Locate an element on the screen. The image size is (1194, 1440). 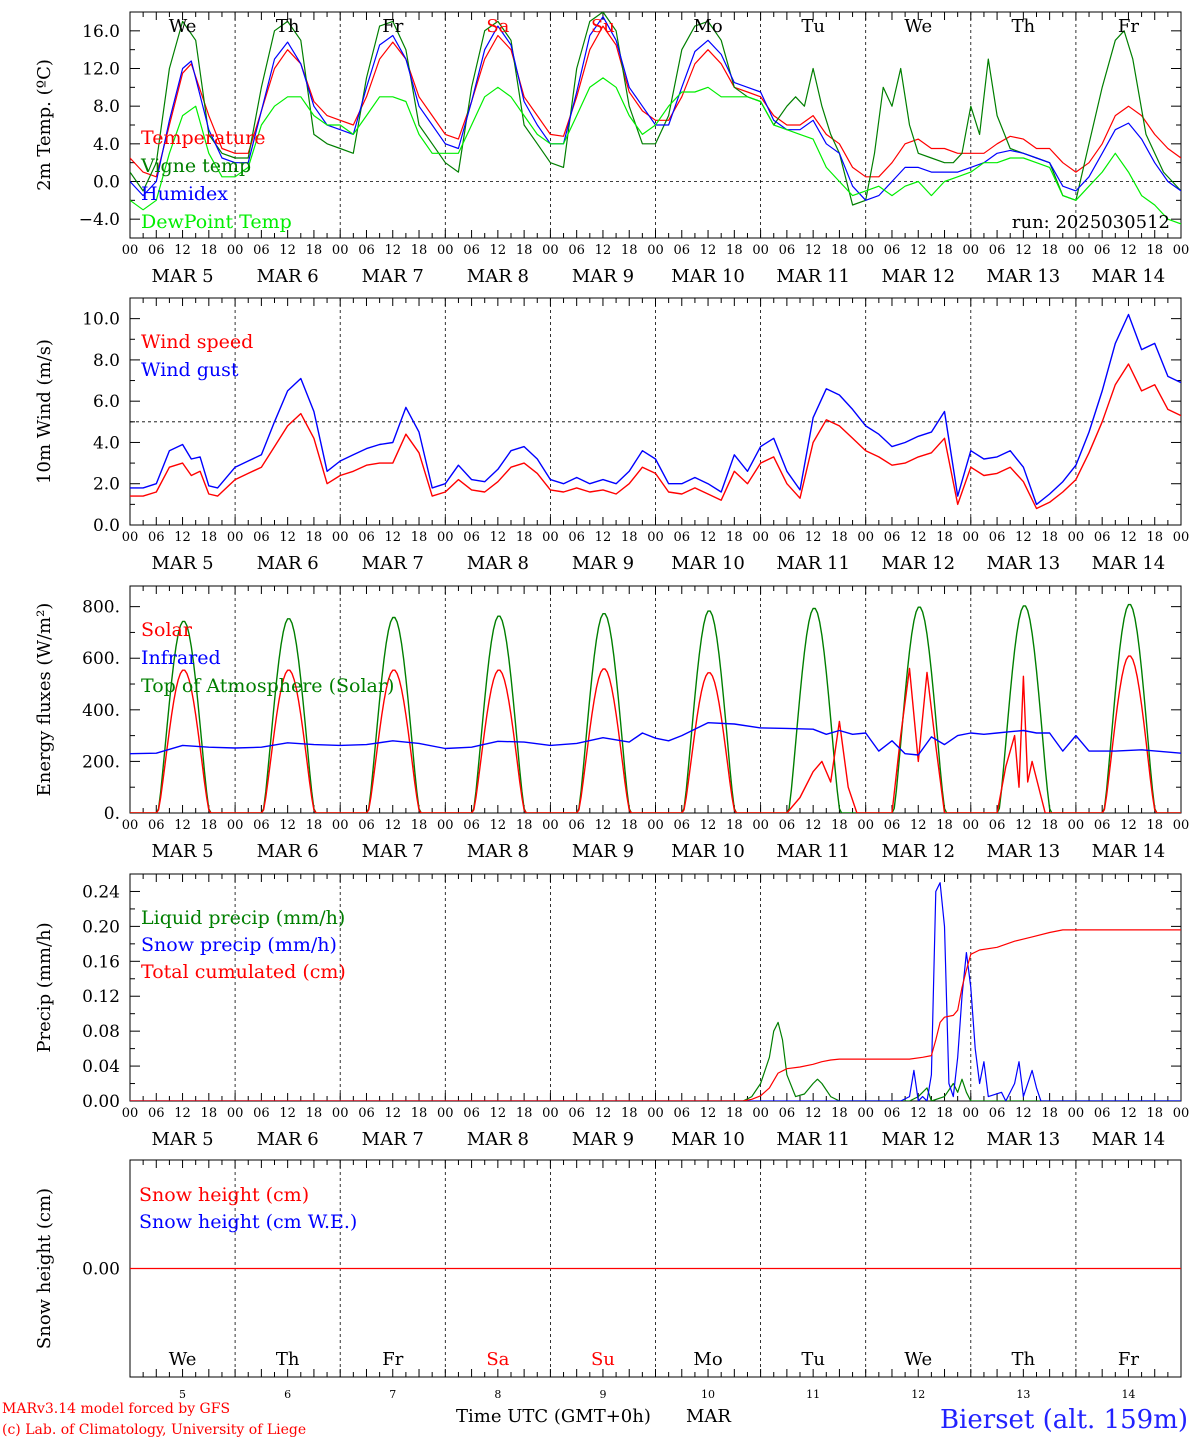
day-name-top: Mo is located at coordinates (707, 26).